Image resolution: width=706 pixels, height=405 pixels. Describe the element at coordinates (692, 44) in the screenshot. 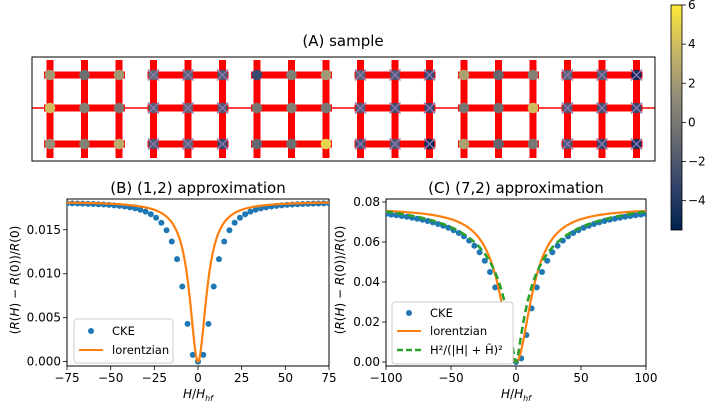

I see `colorbar-tick-label: 4` at that location.